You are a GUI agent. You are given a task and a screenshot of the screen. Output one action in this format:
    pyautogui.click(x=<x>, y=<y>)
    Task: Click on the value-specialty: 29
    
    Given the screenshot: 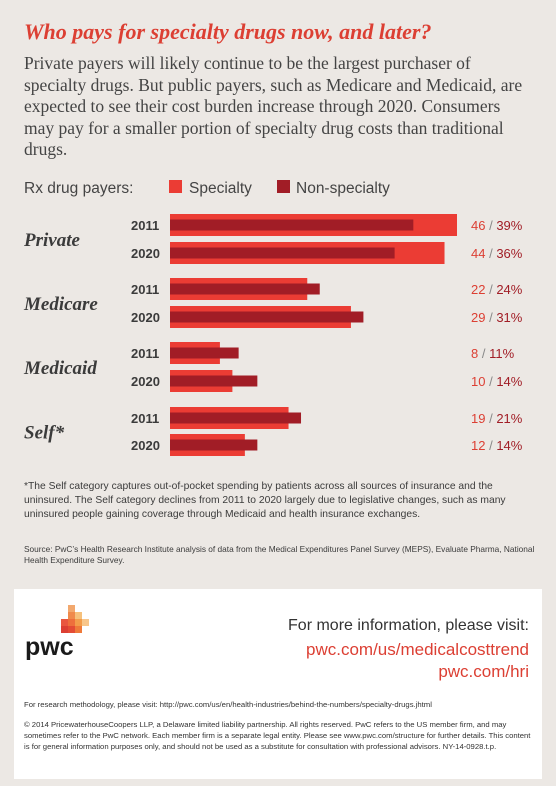 What is the action you would take?
    pyautogui.click(x=478, y=317)
    